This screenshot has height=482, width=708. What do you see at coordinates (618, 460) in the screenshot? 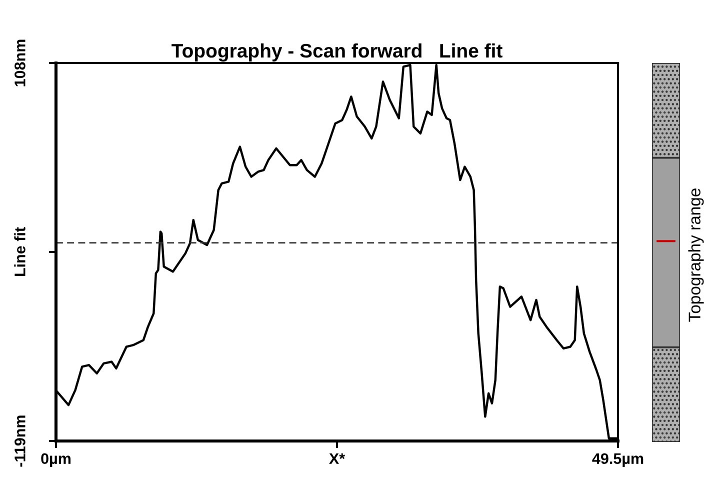
I see `x-tick-label: 49.5µm` at bounding box center [618, 460].